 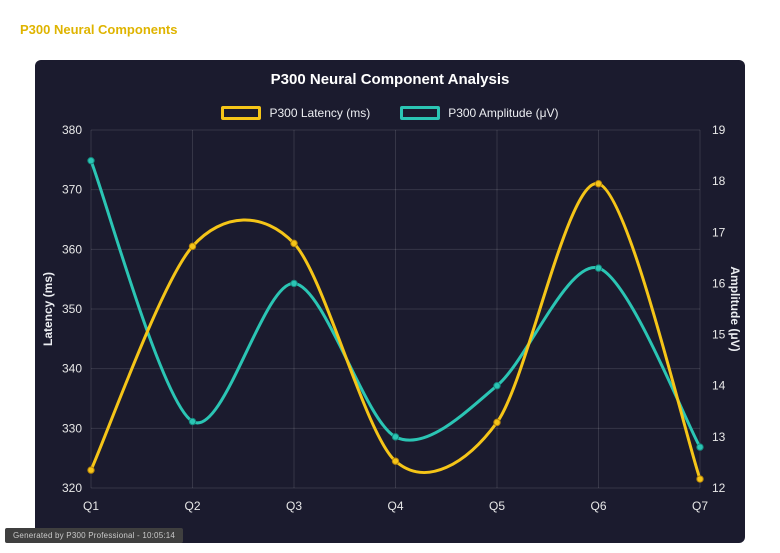 What do you see at coordinates (390, 113) in the screenshot?
I see `chart-legend: P300 Latency (ms) P300 Amplitude (μV)` at bounding box center [390, 113].